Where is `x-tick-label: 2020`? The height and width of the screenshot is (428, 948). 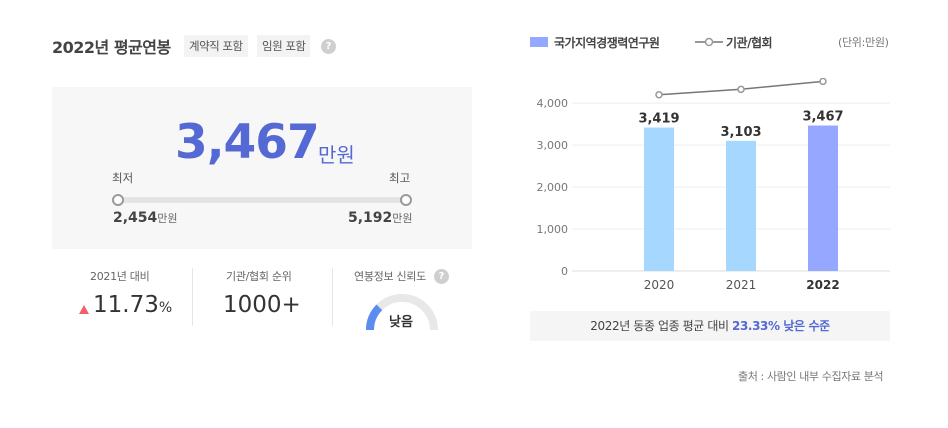
x-tick-label: 2020 is located at coordinates (659, 285).